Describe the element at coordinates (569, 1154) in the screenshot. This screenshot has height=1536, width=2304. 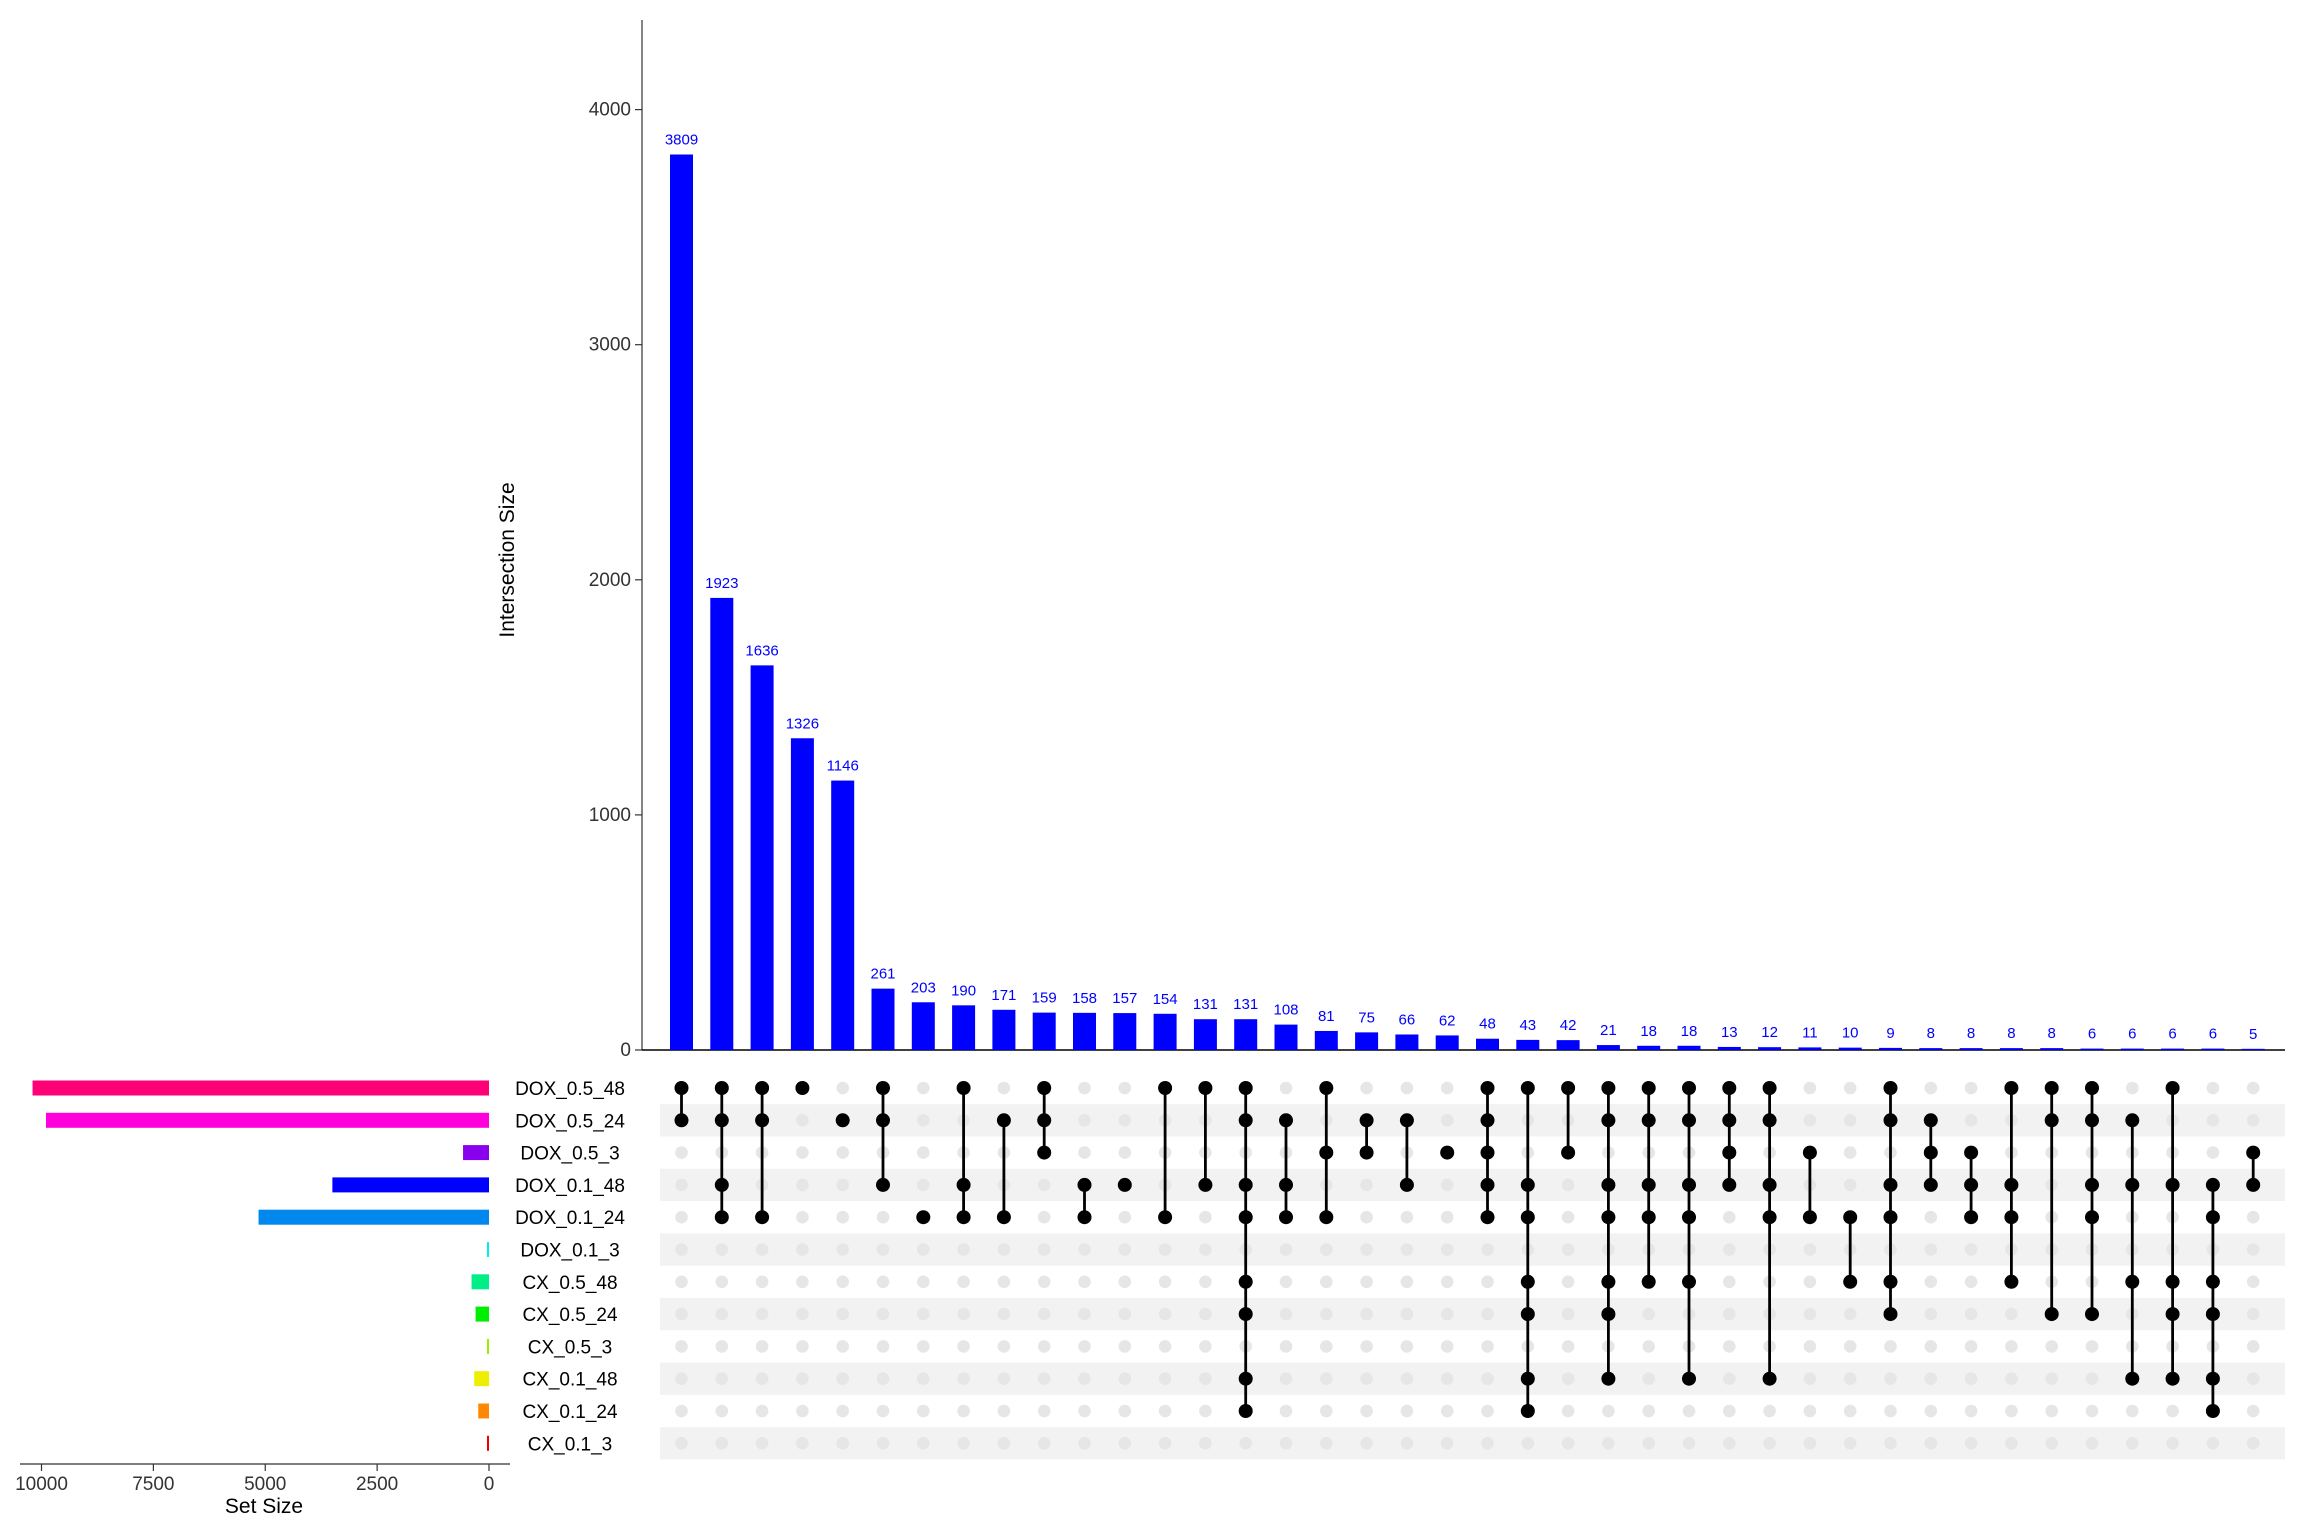
I see `set-name-label: DOX_0.5_3` at that location.